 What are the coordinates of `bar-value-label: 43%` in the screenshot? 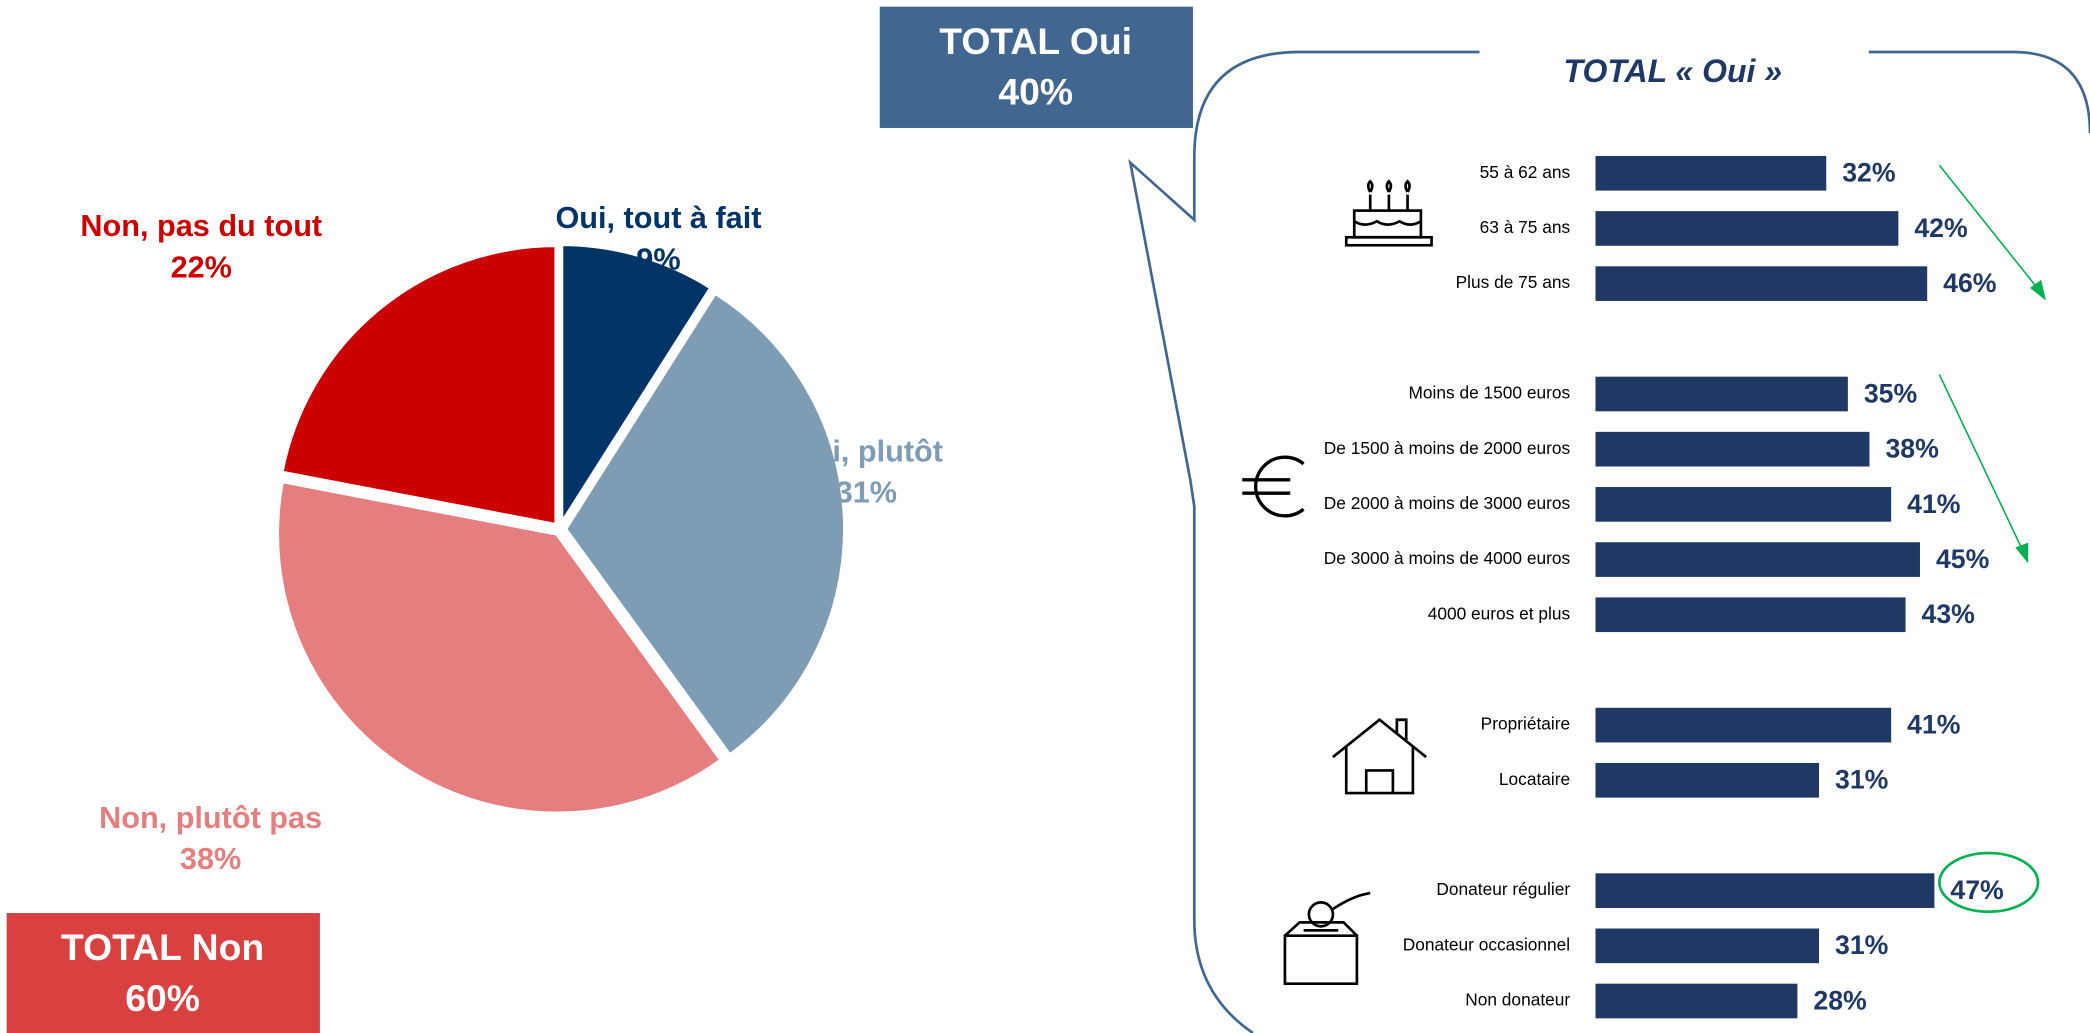 It's located at (1948, 614).